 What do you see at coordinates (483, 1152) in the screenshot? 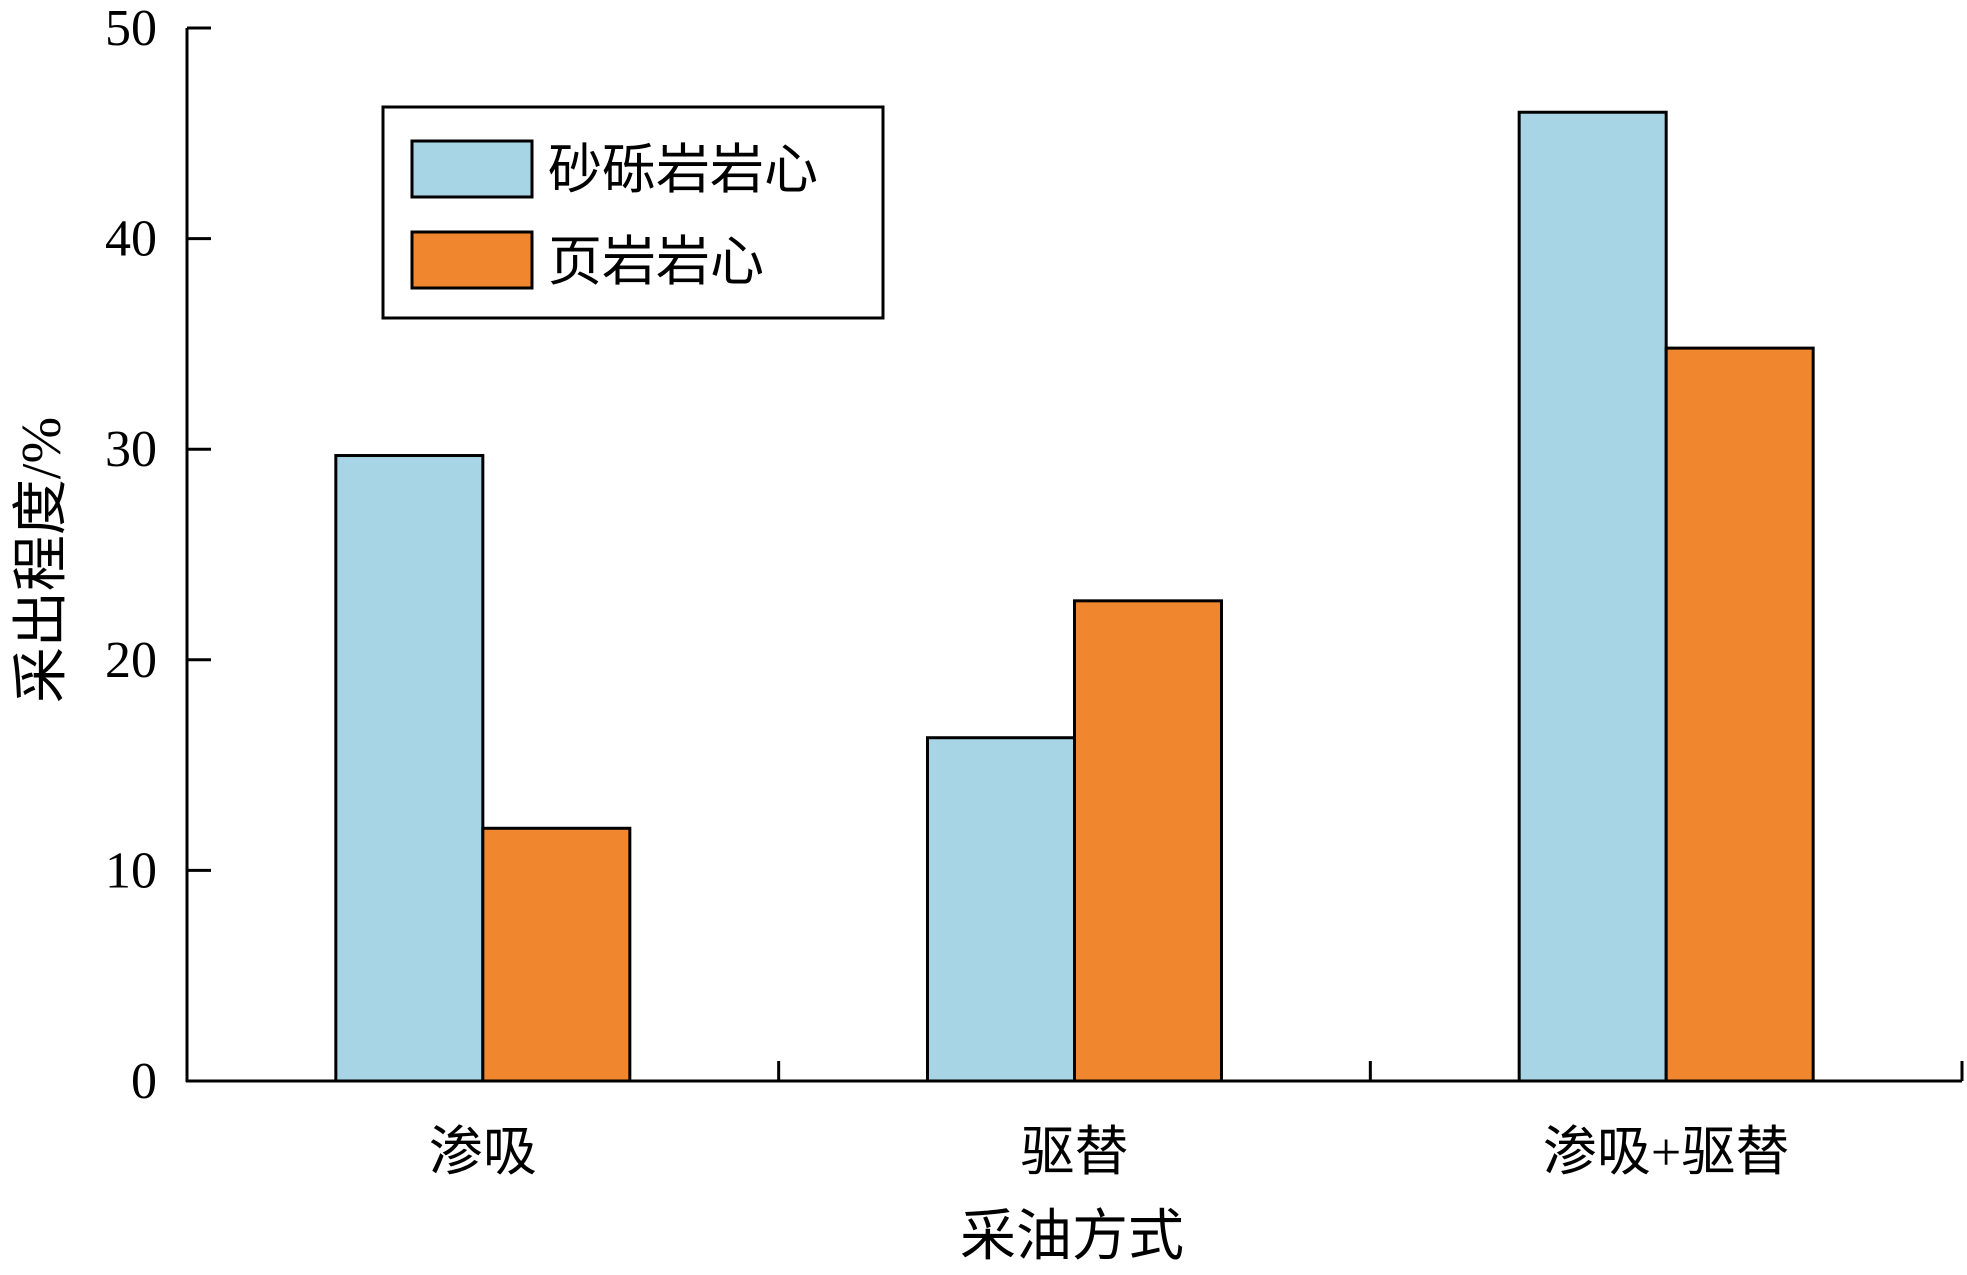
I see `x-category-label: 渗吸` at bounding box center [483, 1152].